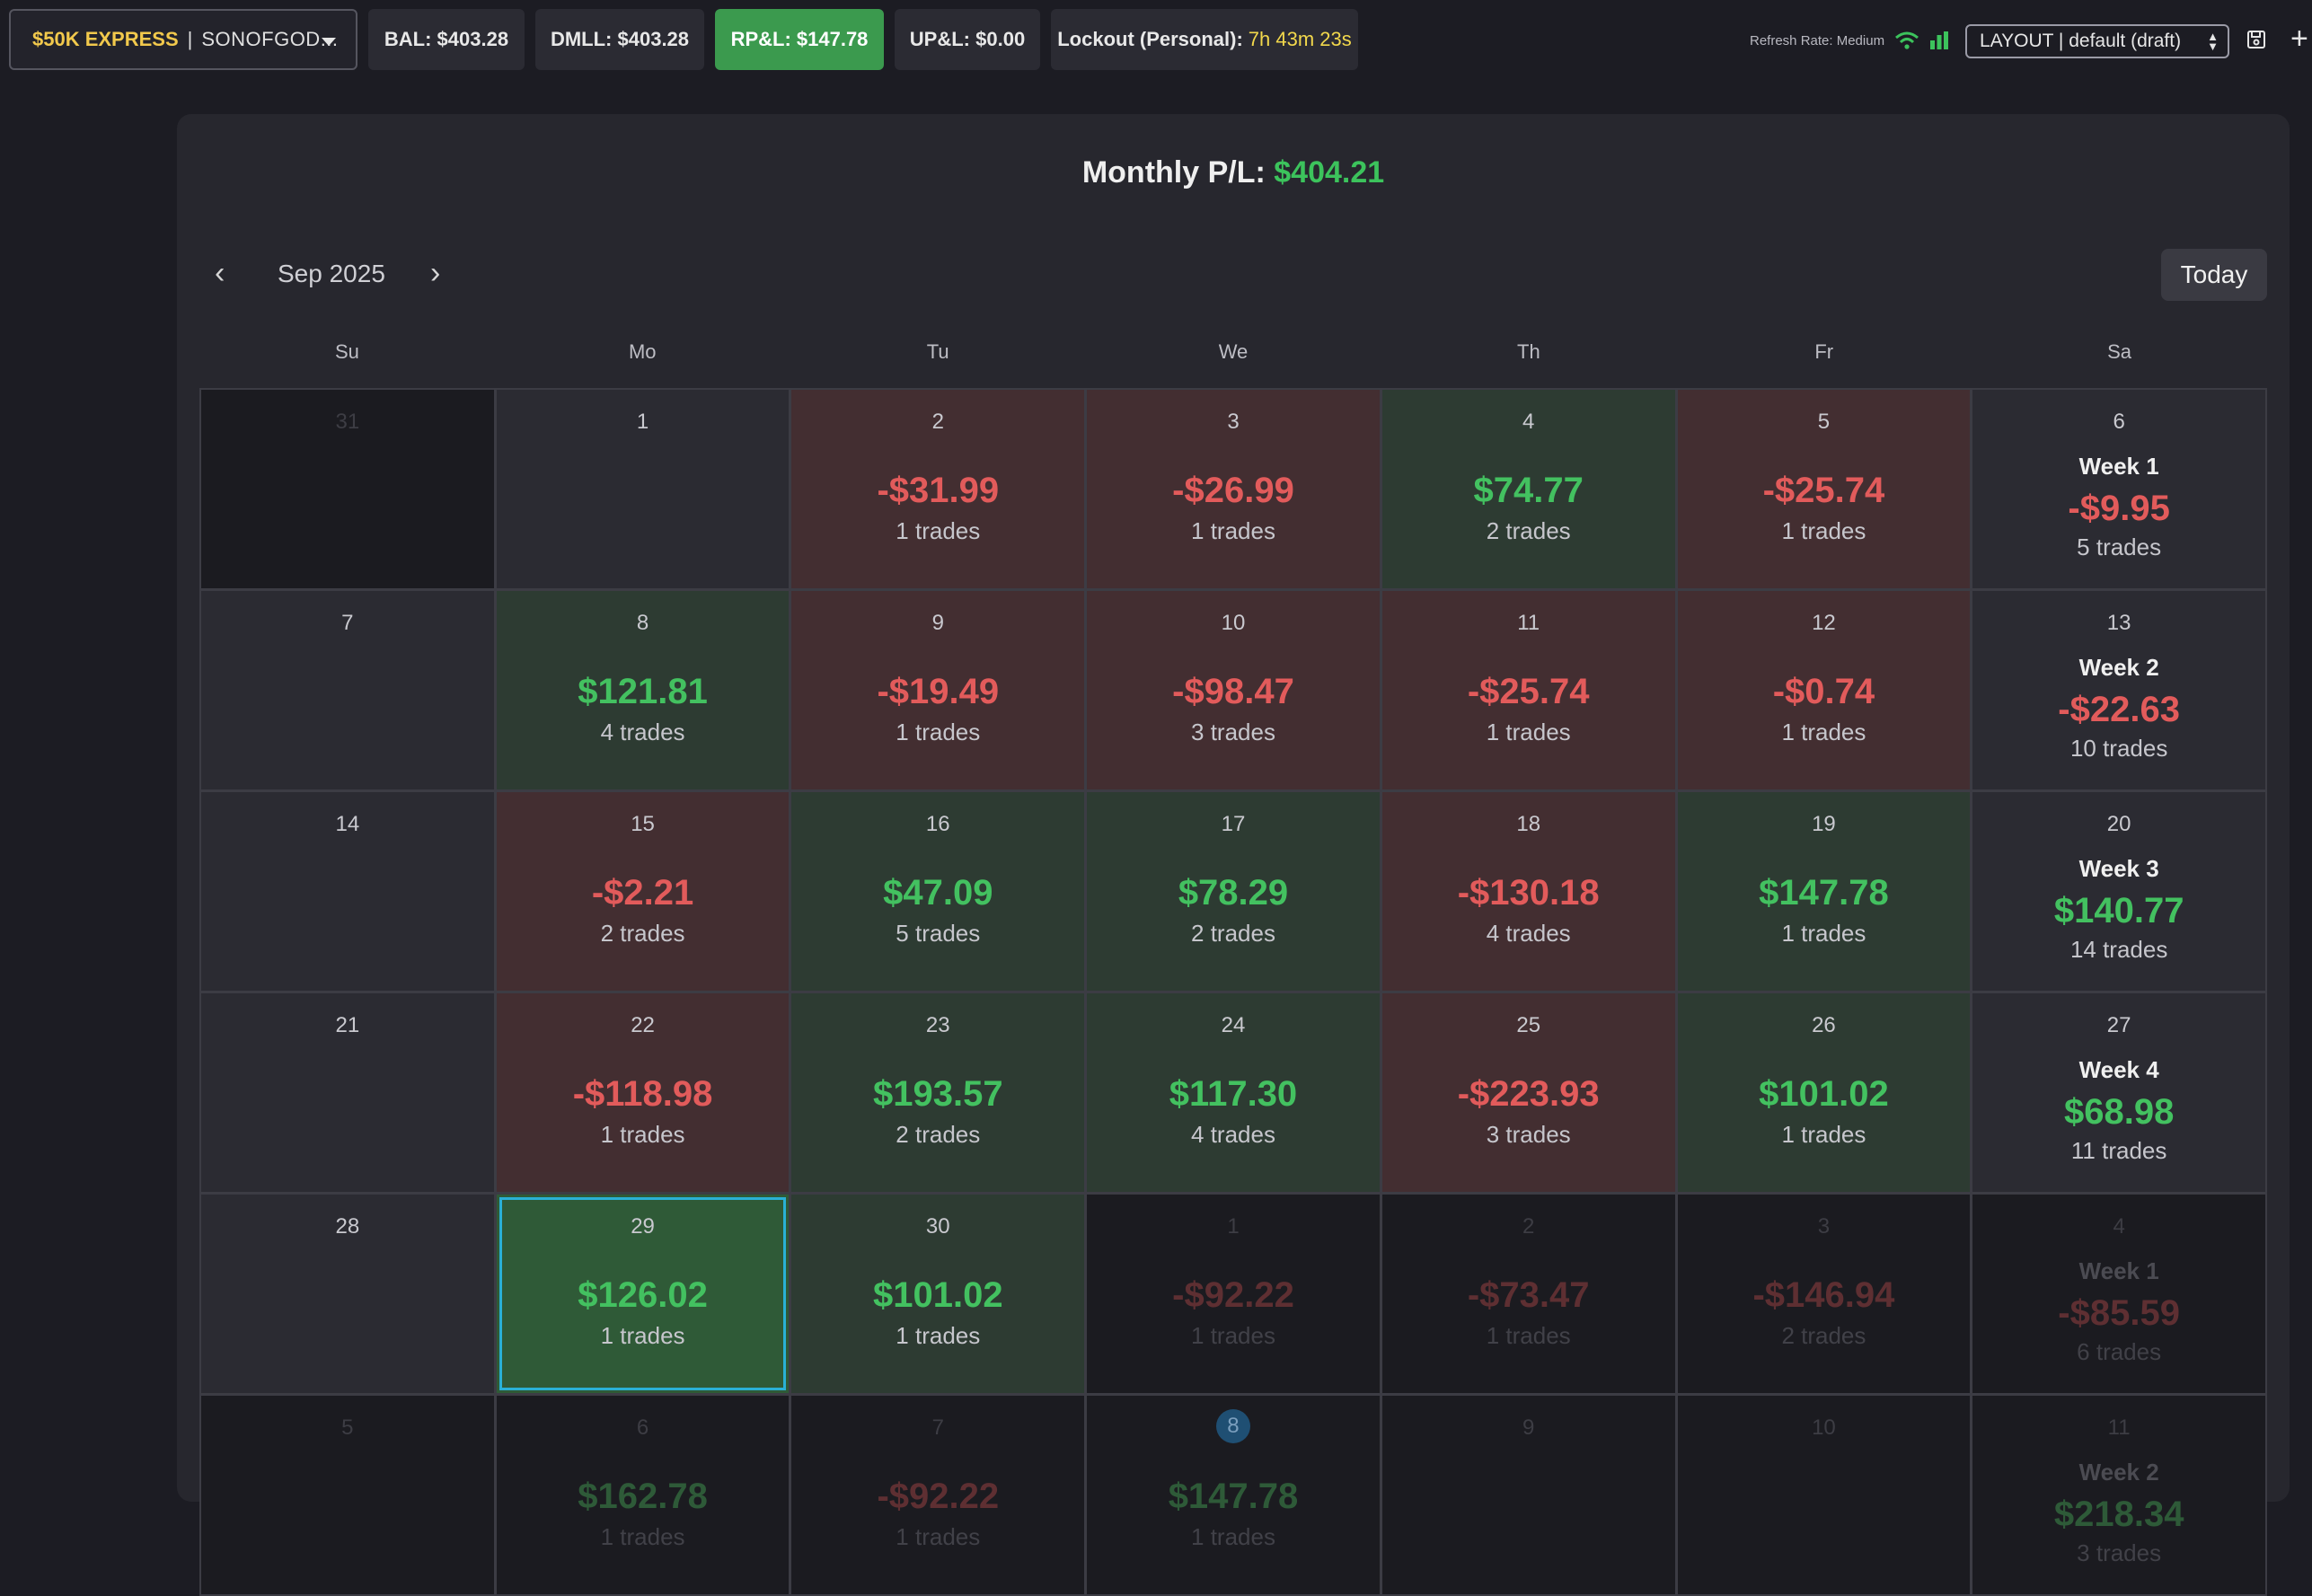  Describe the element at coordinates (2299, 39) in the screenshot. I see `plus-icon: +` at that location.